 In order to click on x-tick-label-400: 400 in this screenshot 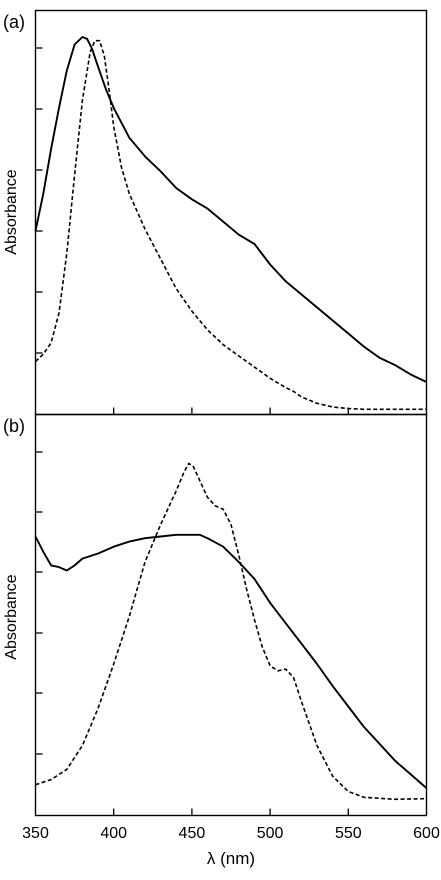, I will do `click(113, 833)`.